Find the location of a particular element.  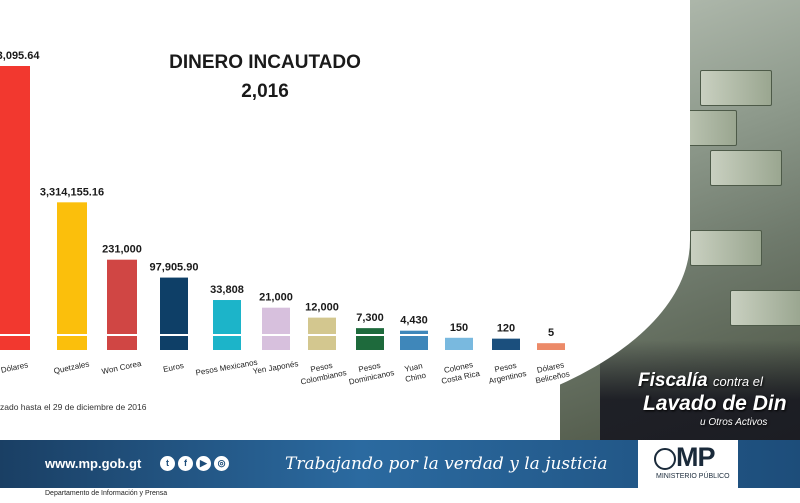

category-label: Pesos Mexicanos is located at coordinates (226, 368).